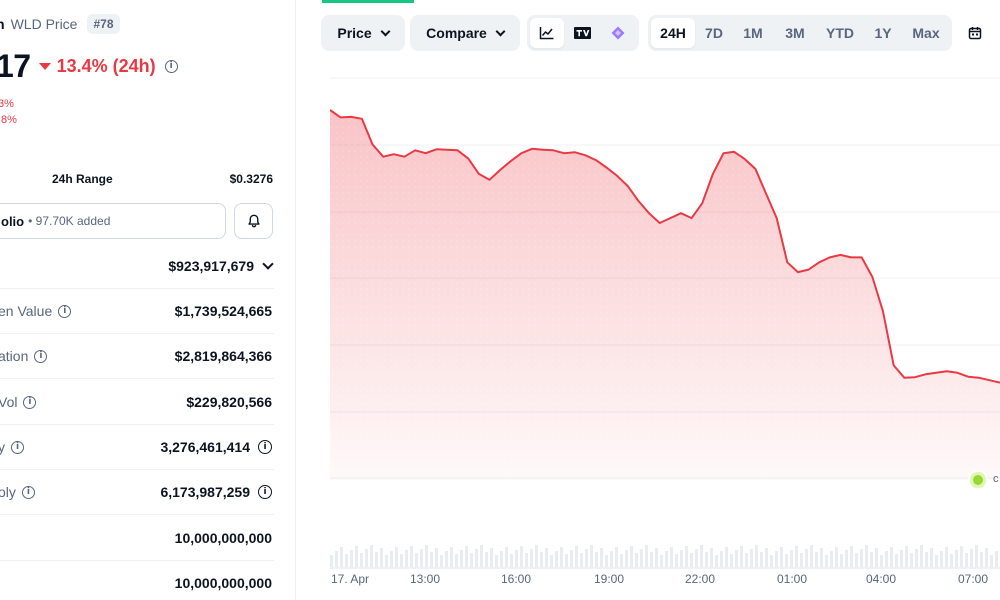 This screenshot has height=600, width=1000. I want to click on stat-value: 10,000,000,000, so click(223, 583).